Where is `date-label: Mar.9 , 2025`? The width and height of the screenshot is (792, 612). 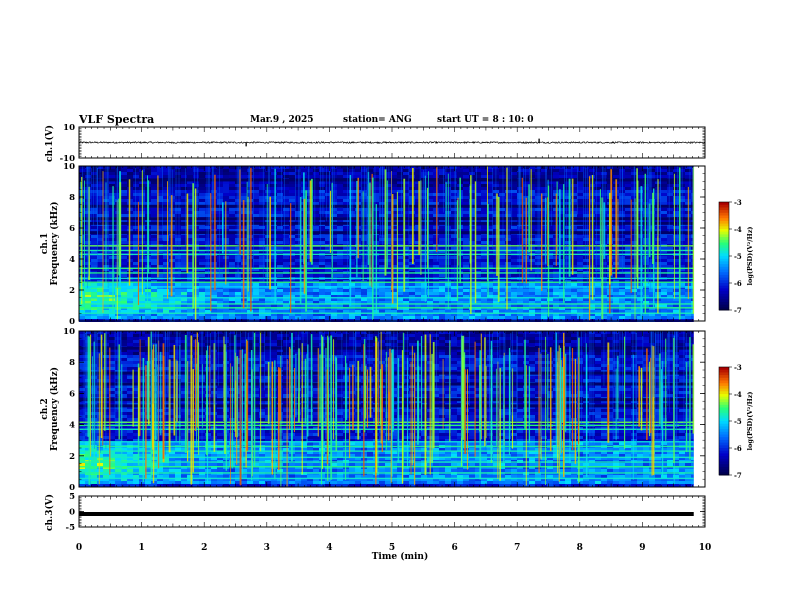 date-label: Mar.9 , 2025 is located at coordinates (282, 120).